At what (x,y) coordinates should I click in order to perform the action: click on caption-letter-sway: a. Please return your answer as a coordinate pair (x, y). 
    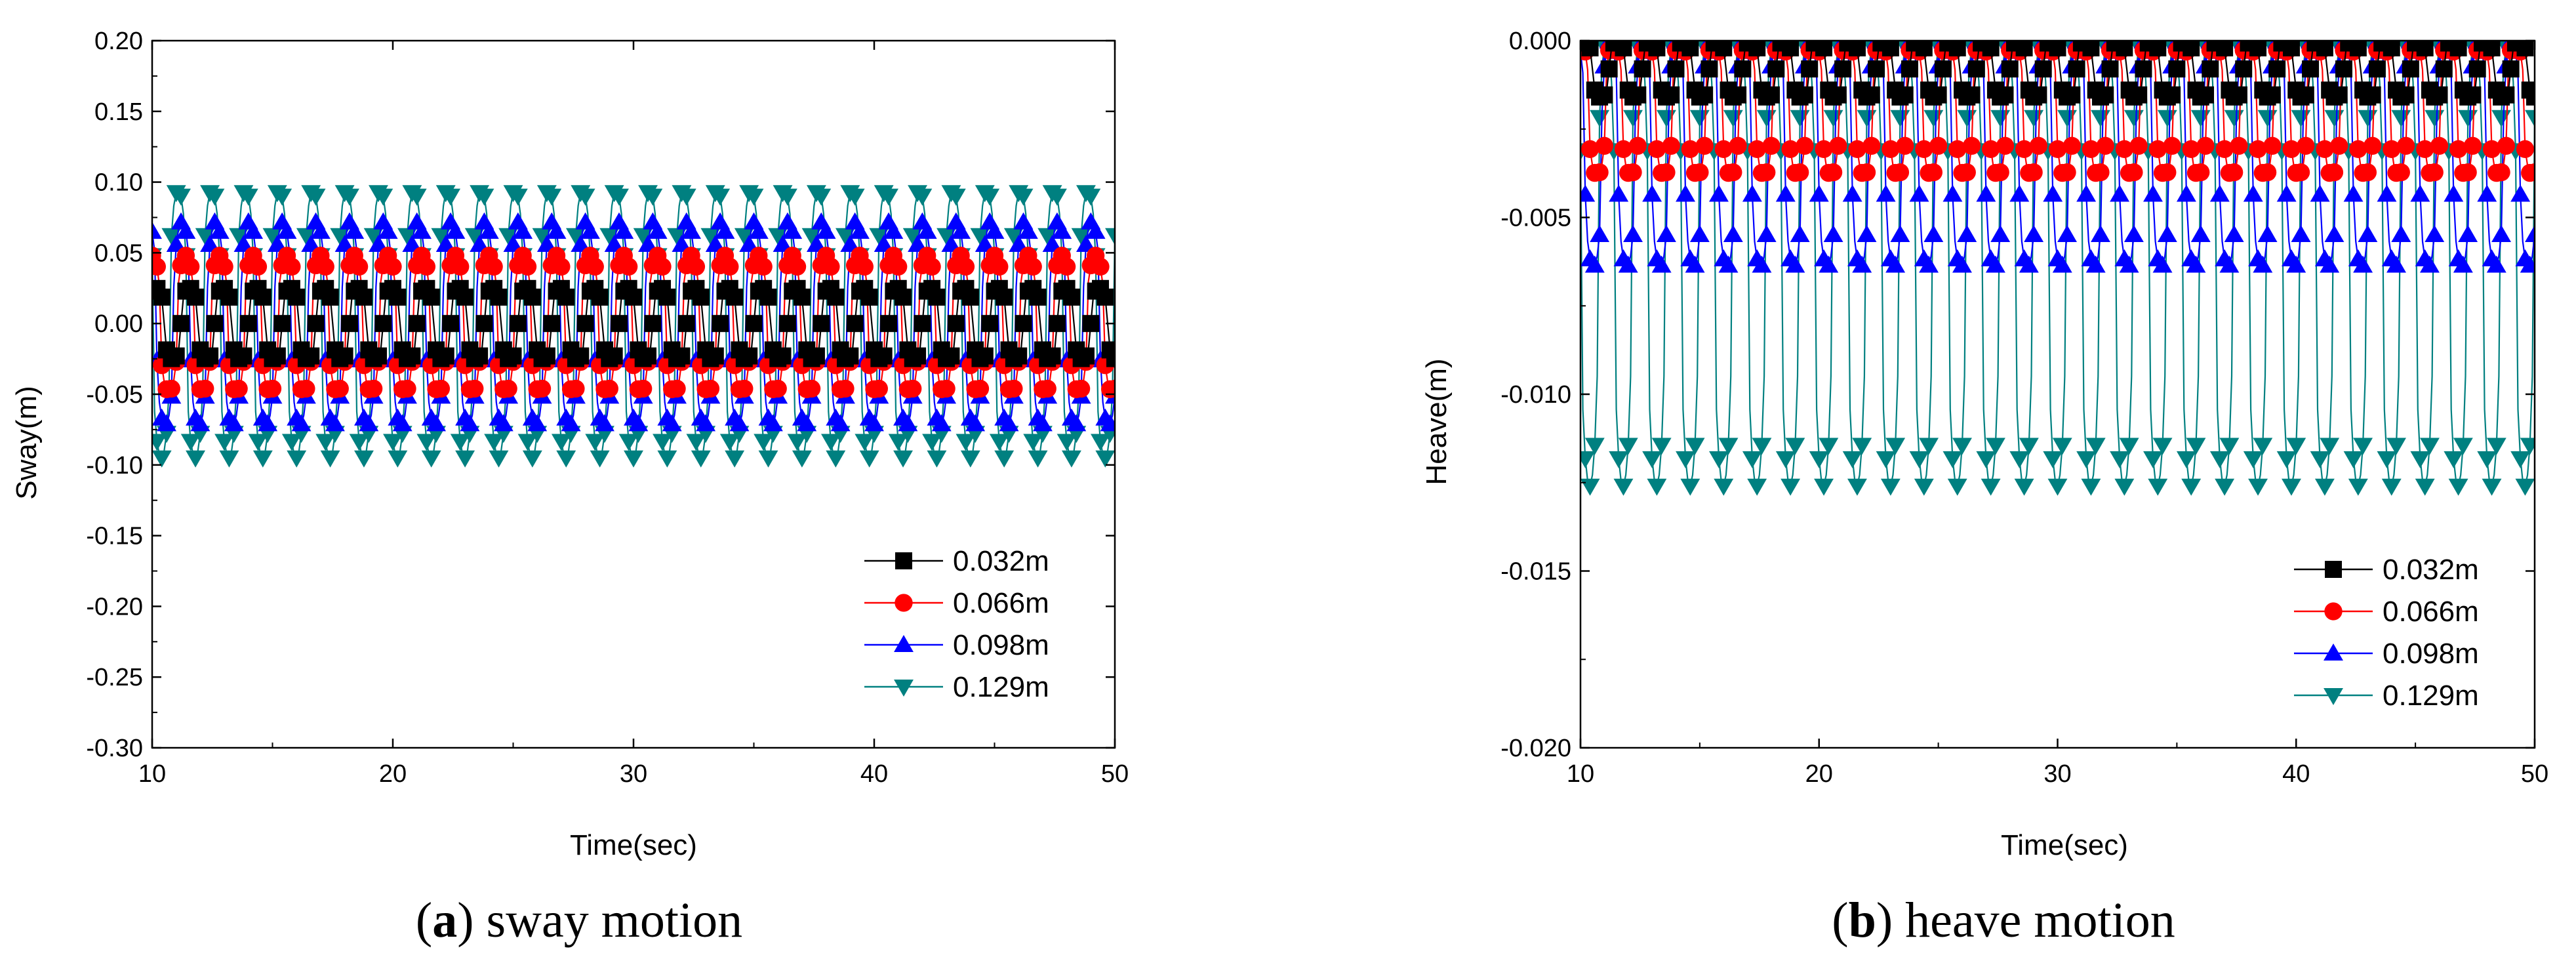
    Looking at the image, I should click on (444, 920).